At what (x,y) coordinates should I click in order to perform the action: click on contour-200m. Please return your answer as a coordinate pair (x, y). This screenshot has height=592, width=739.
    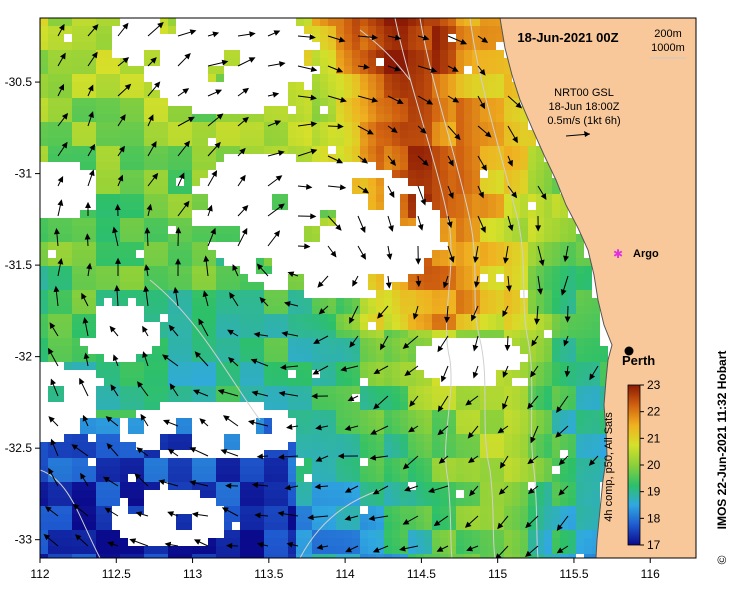
    Looking at the image, I should click on (504, 288).